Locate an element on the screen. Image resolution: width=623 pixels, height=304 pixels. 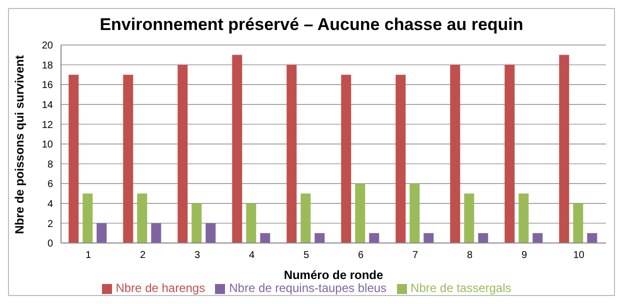
y-tick-label: 4 is located at coordinates (50, 204).